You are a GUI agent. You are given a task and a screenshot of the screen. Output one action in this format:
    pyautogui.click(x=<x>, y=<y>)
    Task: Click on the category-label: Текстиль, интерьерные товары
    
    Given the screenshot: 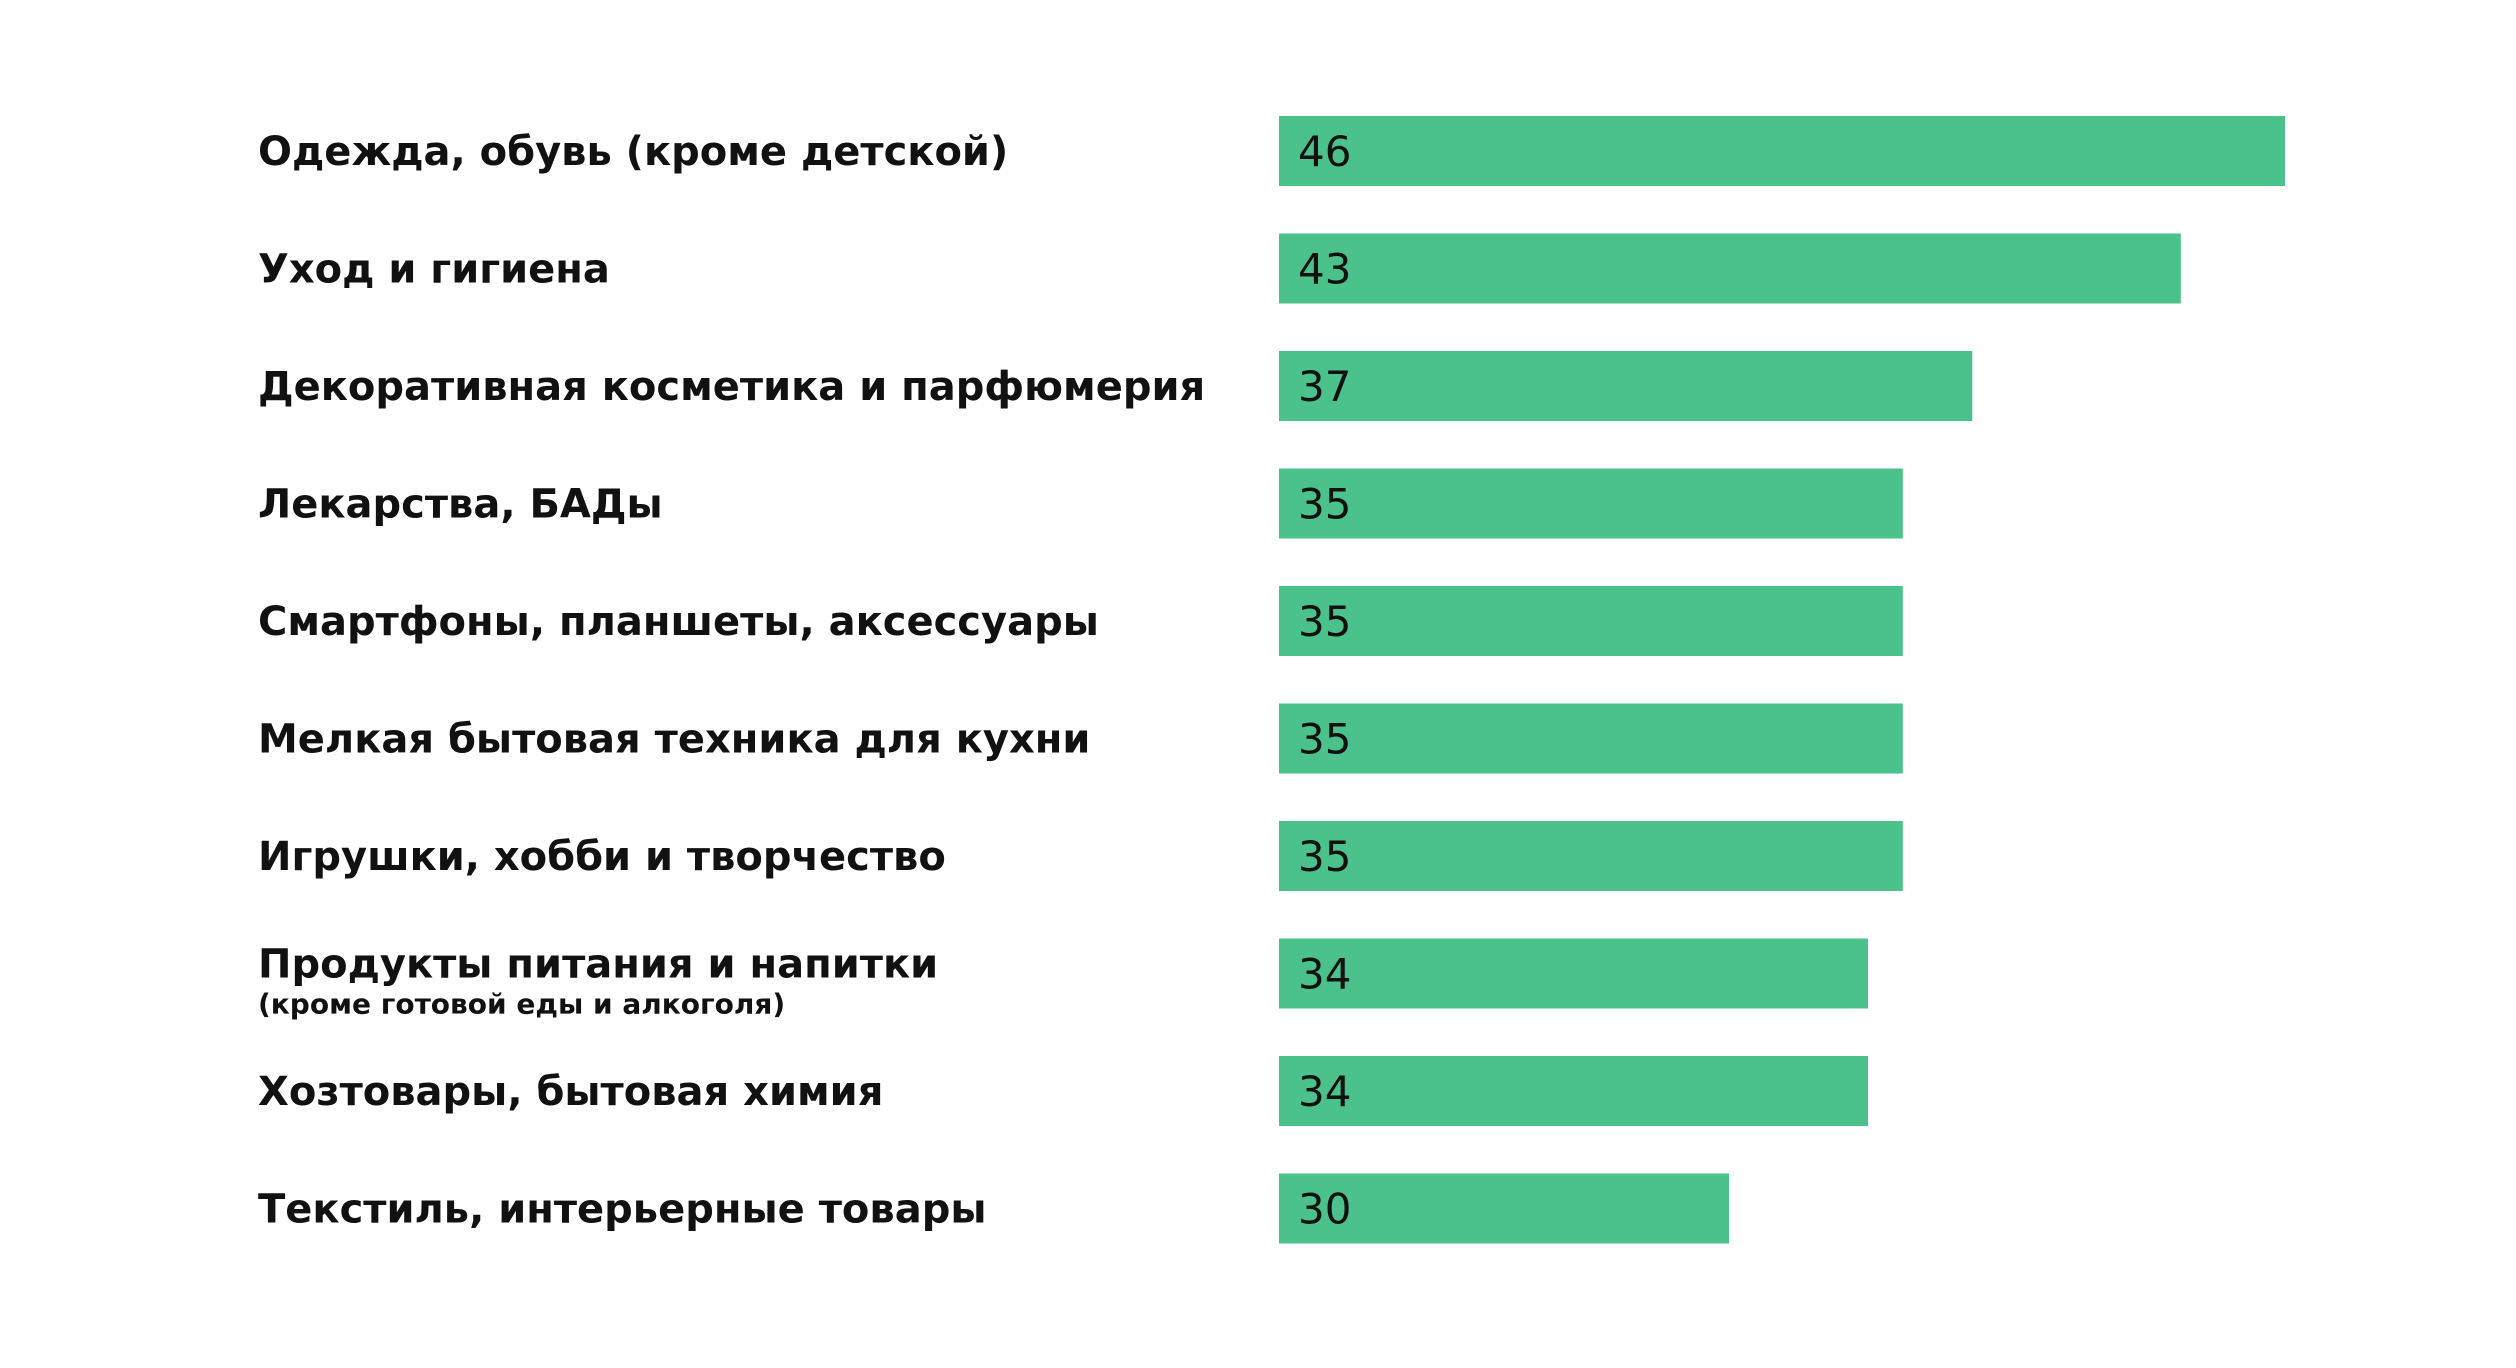 What is the action you would take?
    pyautogui.click(x=622, y=1210)
    